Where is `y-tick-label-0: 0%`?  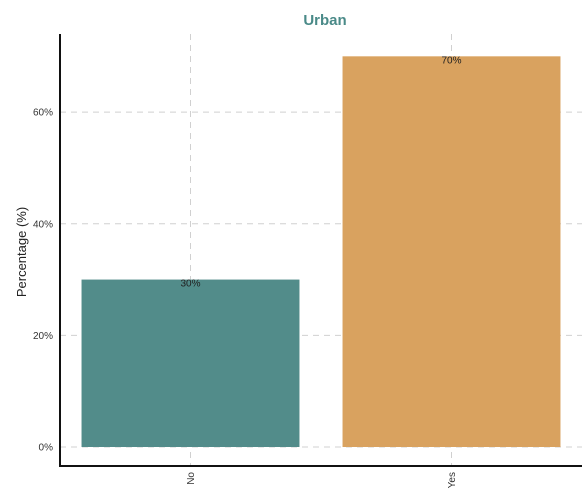 y-tick-label-0: 0% is located at coordinates (46, 448).